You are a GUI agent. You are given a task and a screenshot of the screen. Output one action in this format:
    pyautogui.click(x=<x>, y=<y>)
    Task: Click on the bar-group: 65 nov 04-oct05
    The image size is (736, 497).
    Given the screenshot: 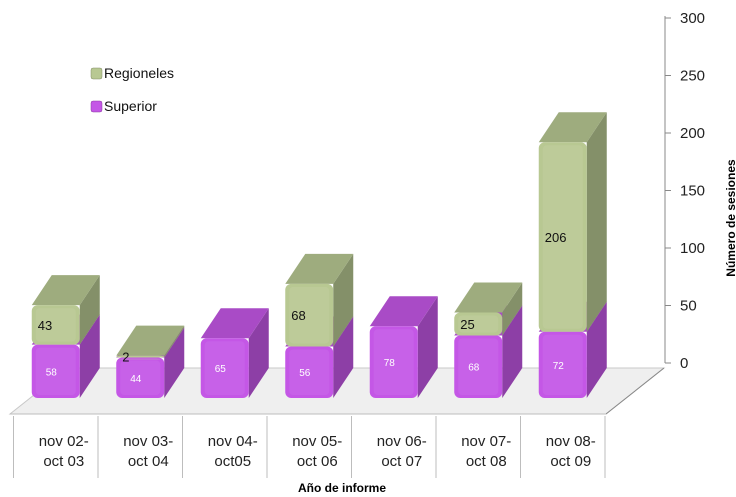 What is the action you would take?
    pyautogui.click(x=234, y=389)
    